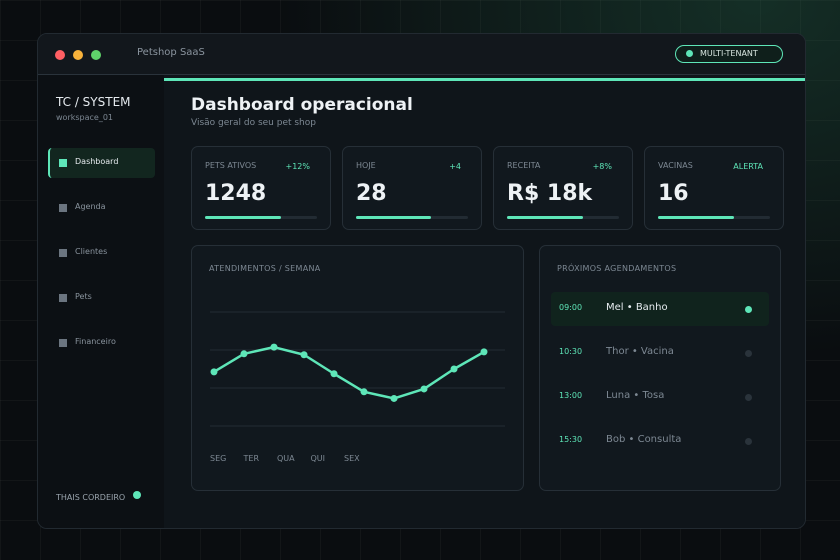 The width and height of the screenshot is (840, 560). What do you see at coordinates (550, 193) in the screenshot?
I see `kpi-value: R$ 18k` at bounding box center [550, 193].